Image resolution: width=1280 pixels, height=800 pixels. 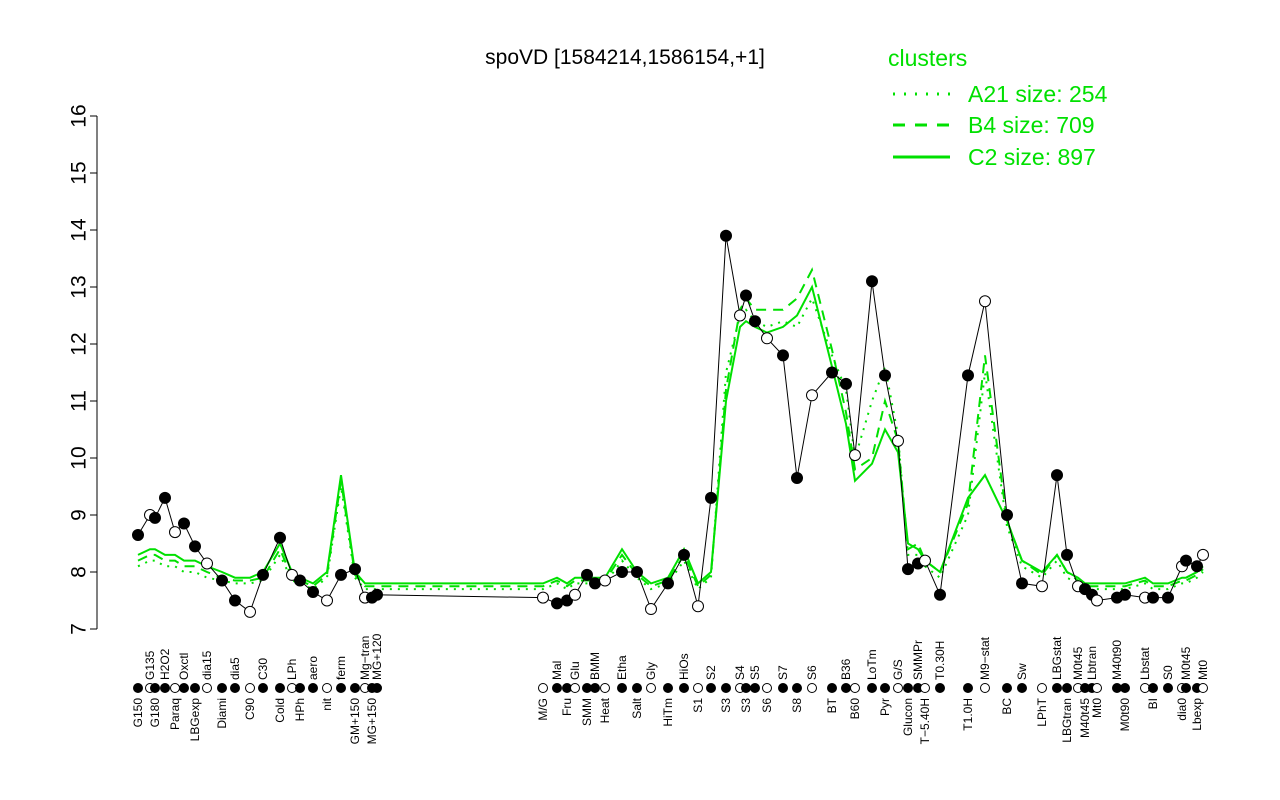 I want to click on x-tick-label: LPhT, so click(x=1042, y=711).